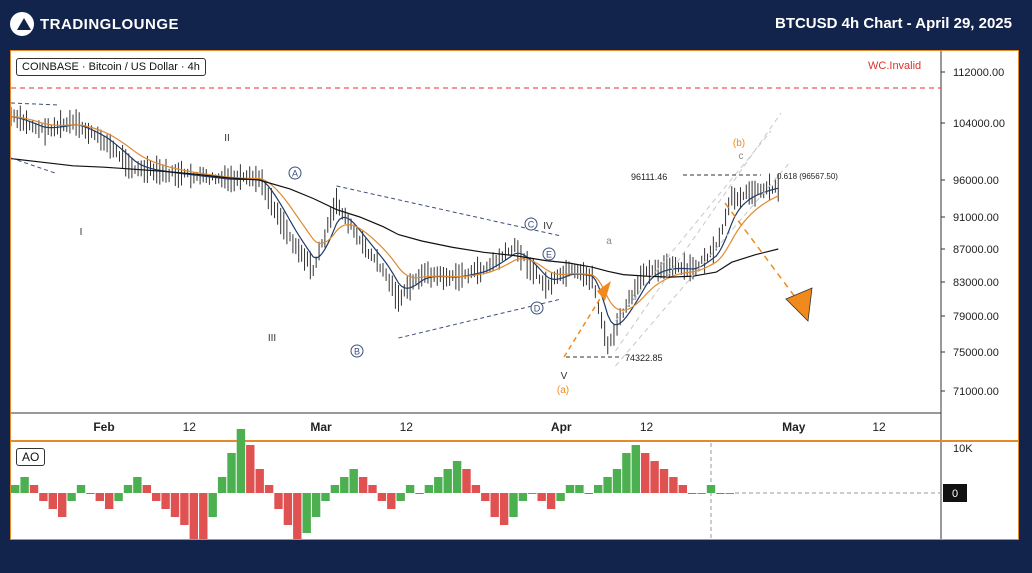 This screenshot has width=1032, height=573. I want to click on projection-arrowhead, so click(799, 304).